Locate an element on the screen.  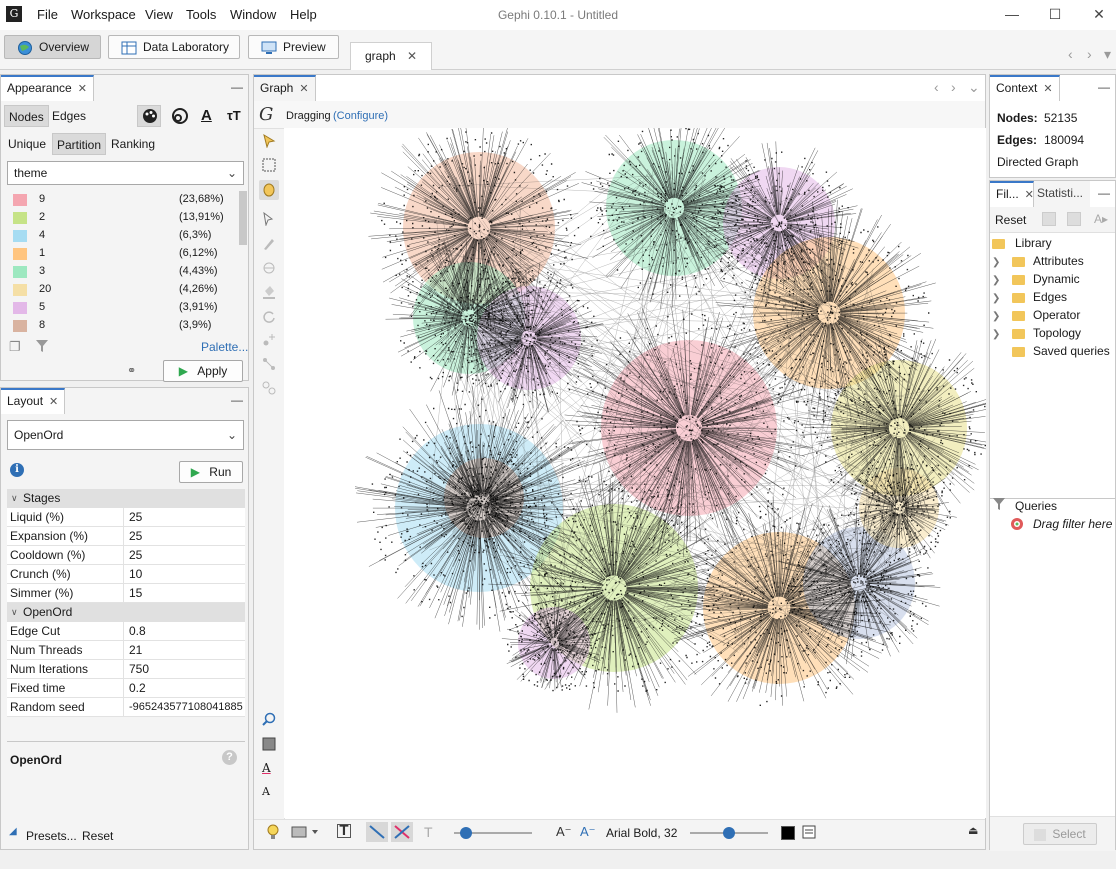
filter-category-saved-queries: Saved queries is located at coordinates (1051, 353).